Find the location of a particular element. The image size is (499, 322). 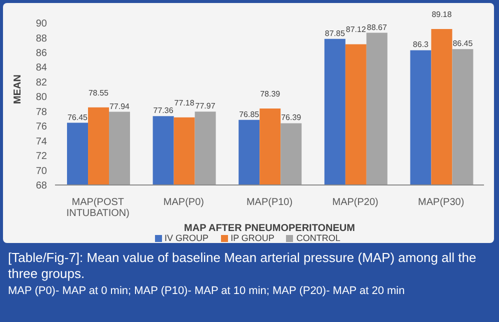

data-label: 76.39 is located at coordinates (291, 117).